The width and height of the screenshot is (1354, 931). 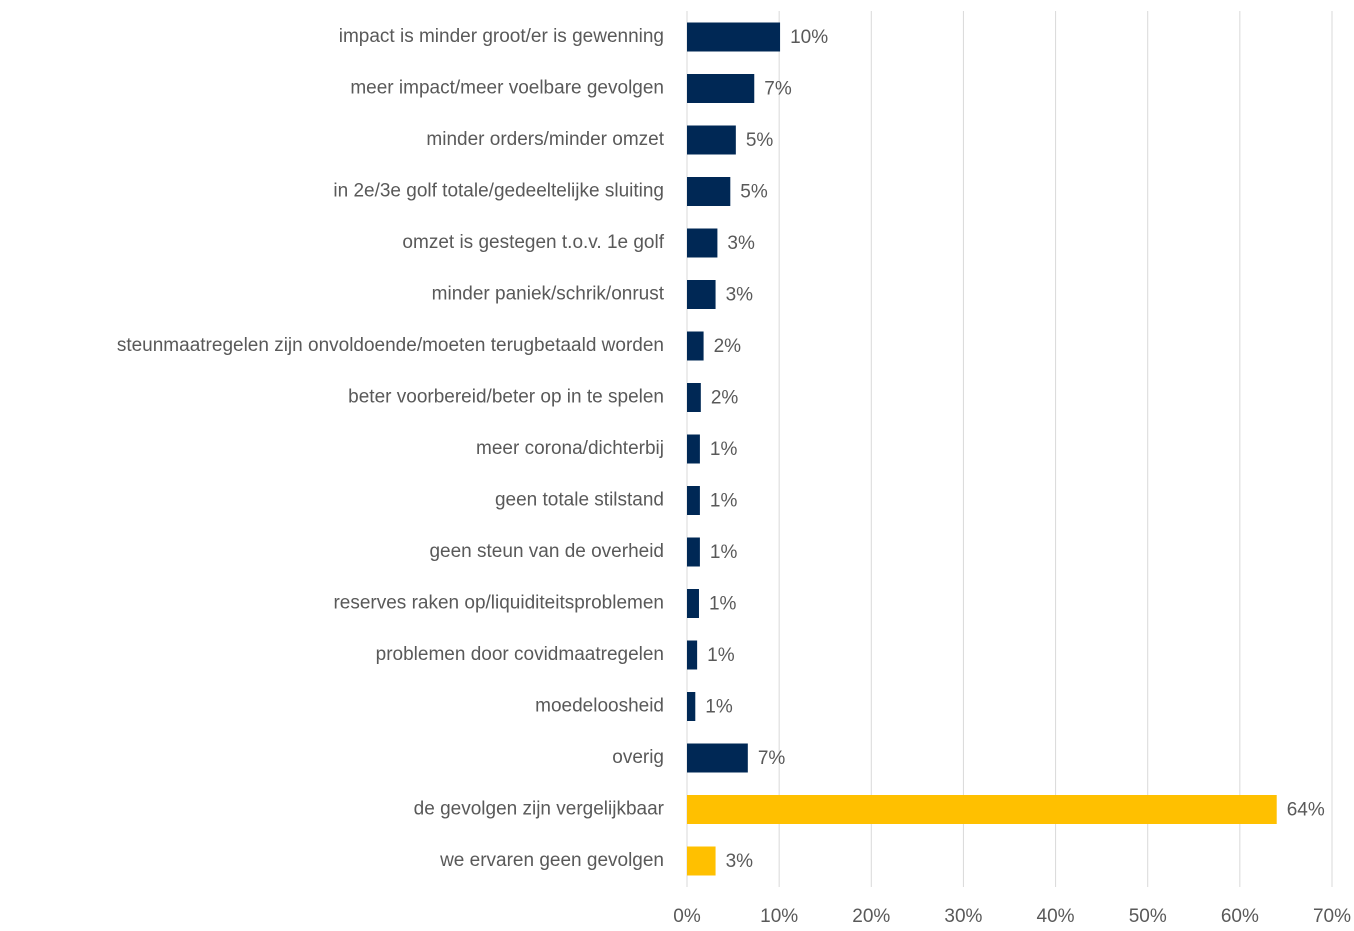 What do you see at coordinates (1240, 916) in the screenshot?
I see `x-tick-label: 60%` at bounding box center [1240, 916].